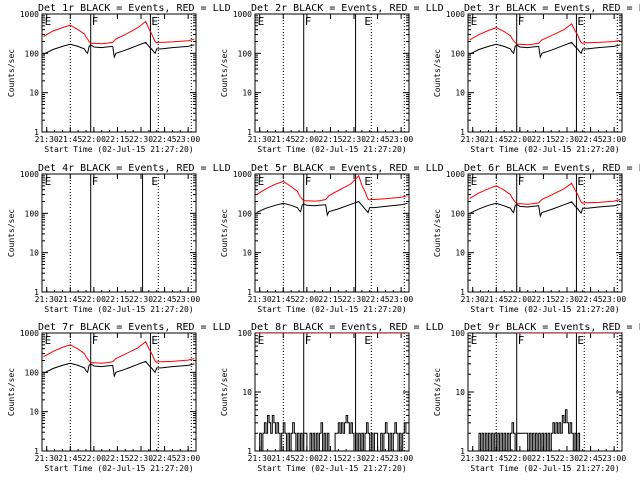 Image resolution: width=640 pixels, height=480 pixels. What do you see at coordinates (134, 8) in the screenshot?
I see `panel-title: Det 1r BLACK = Events, RED = LLD` at bounding box center [134, 8].